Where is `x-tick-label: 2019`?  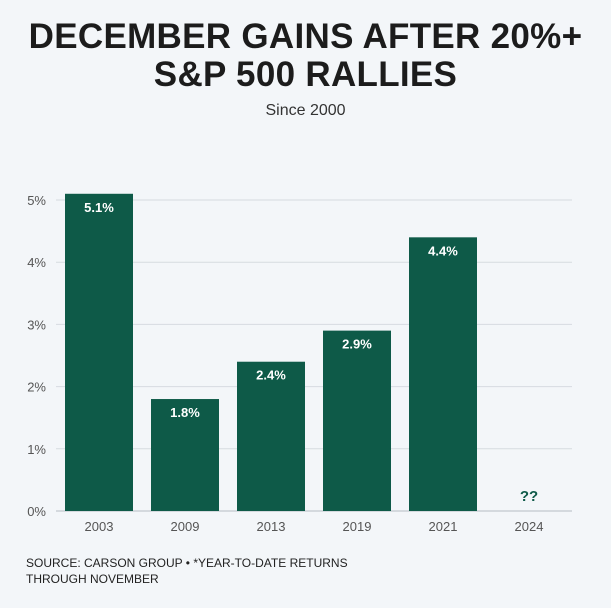
x-tick-label: 2019 is located at coordinates (357, 526).